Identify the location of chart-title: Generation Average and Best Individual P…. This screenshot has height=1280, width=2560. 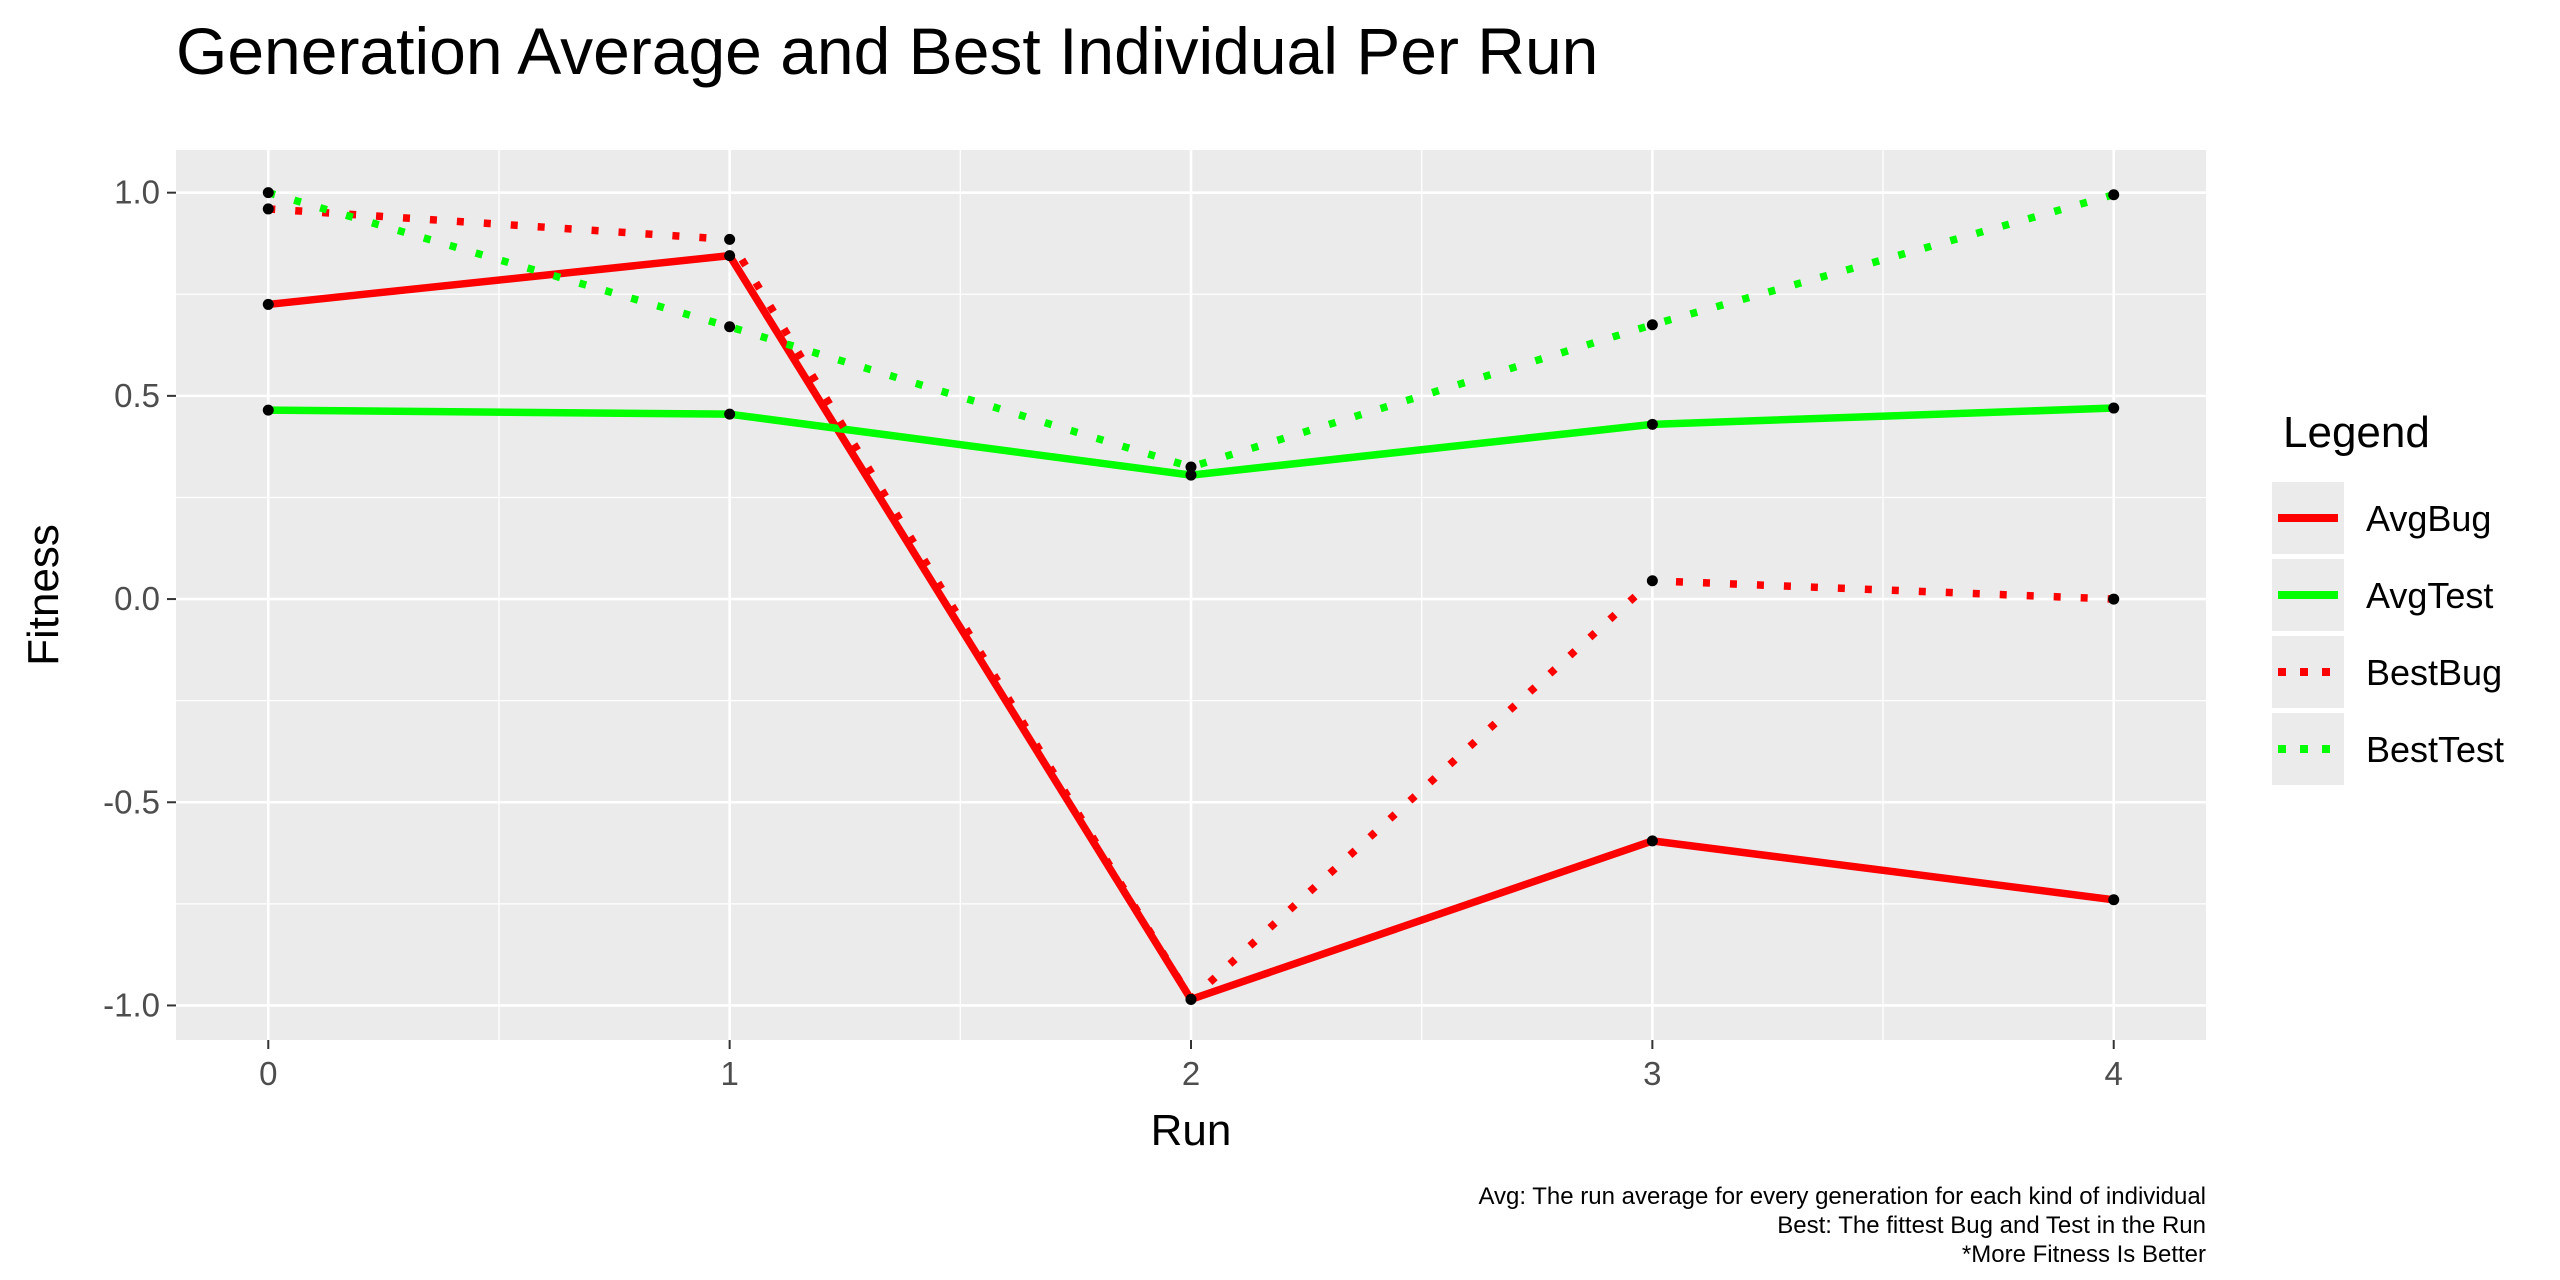
(887, 51).